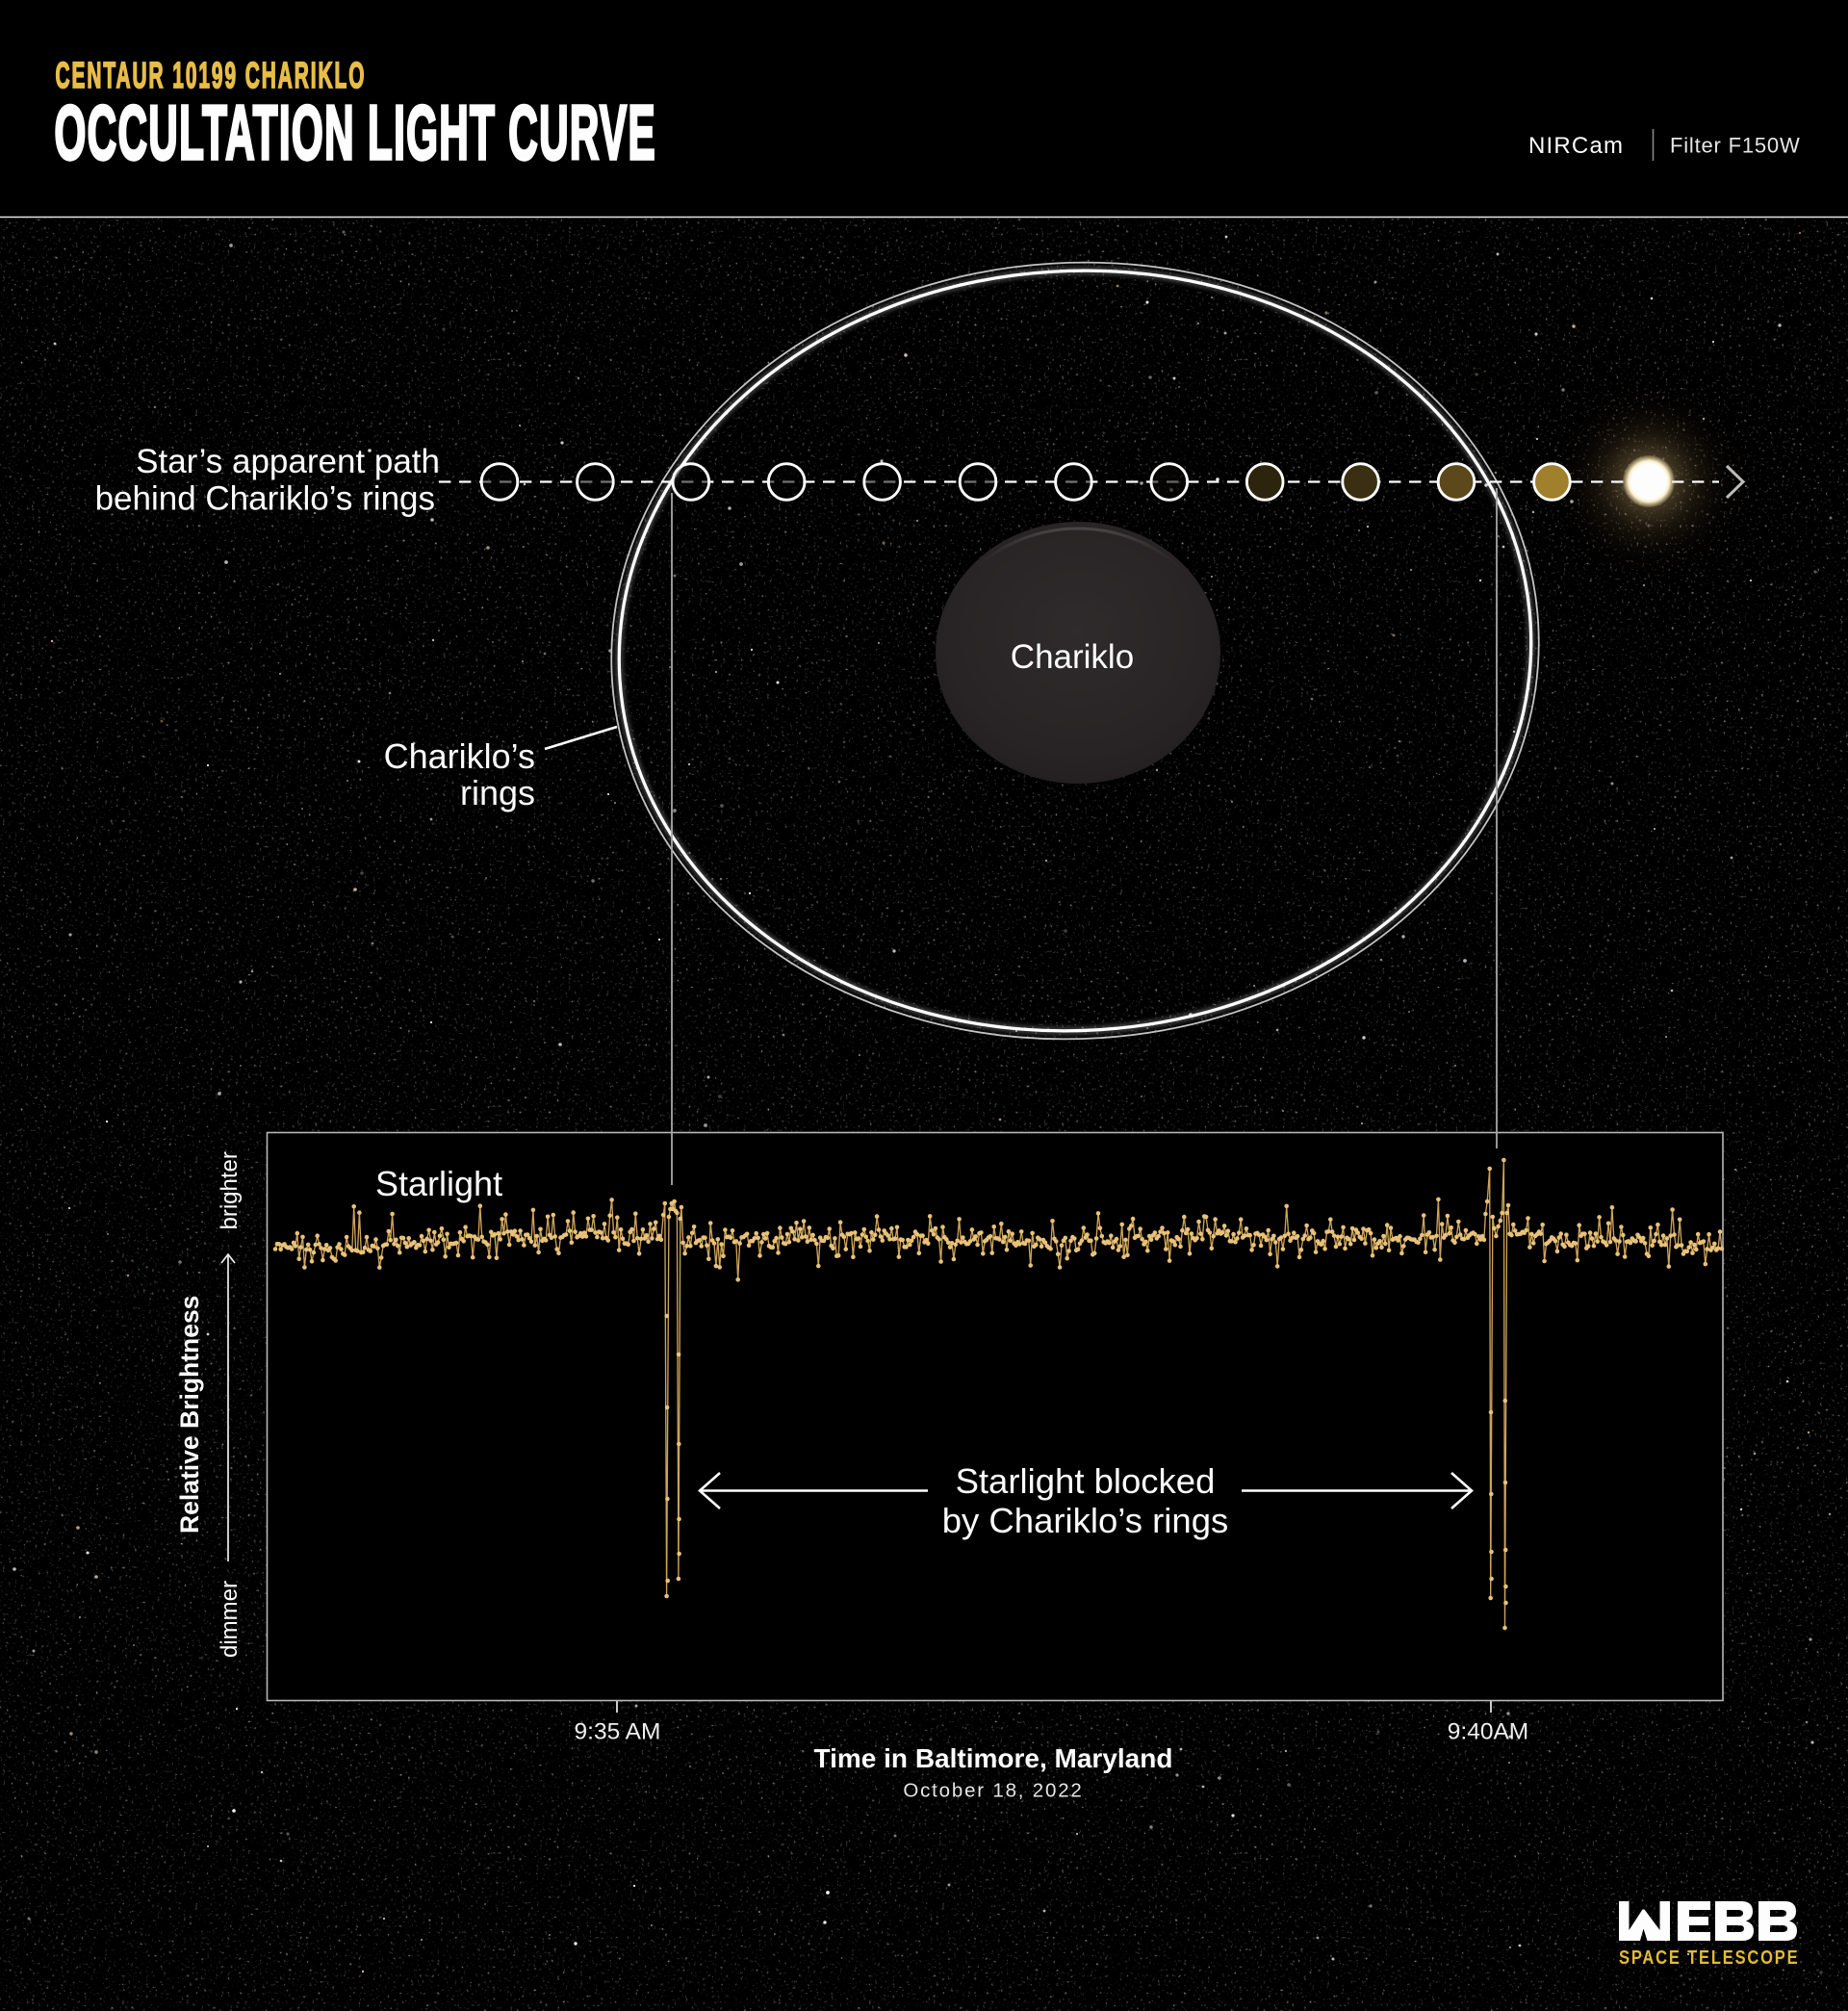 Image resolution: width=1848 pixels, height=2011 pixels. What do you see at coordinates (618, 1732) in the screenshot?
I see `svg-text: 9:35 AM` at bounding box center [618, 1732].